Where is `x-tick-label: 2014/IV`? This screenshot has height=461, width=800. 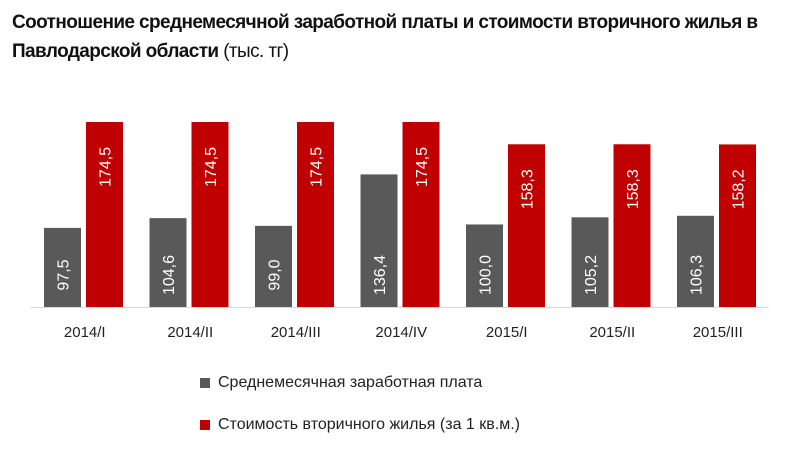 x-tick-label: 2014/IV is located at coordinates (401, 332).